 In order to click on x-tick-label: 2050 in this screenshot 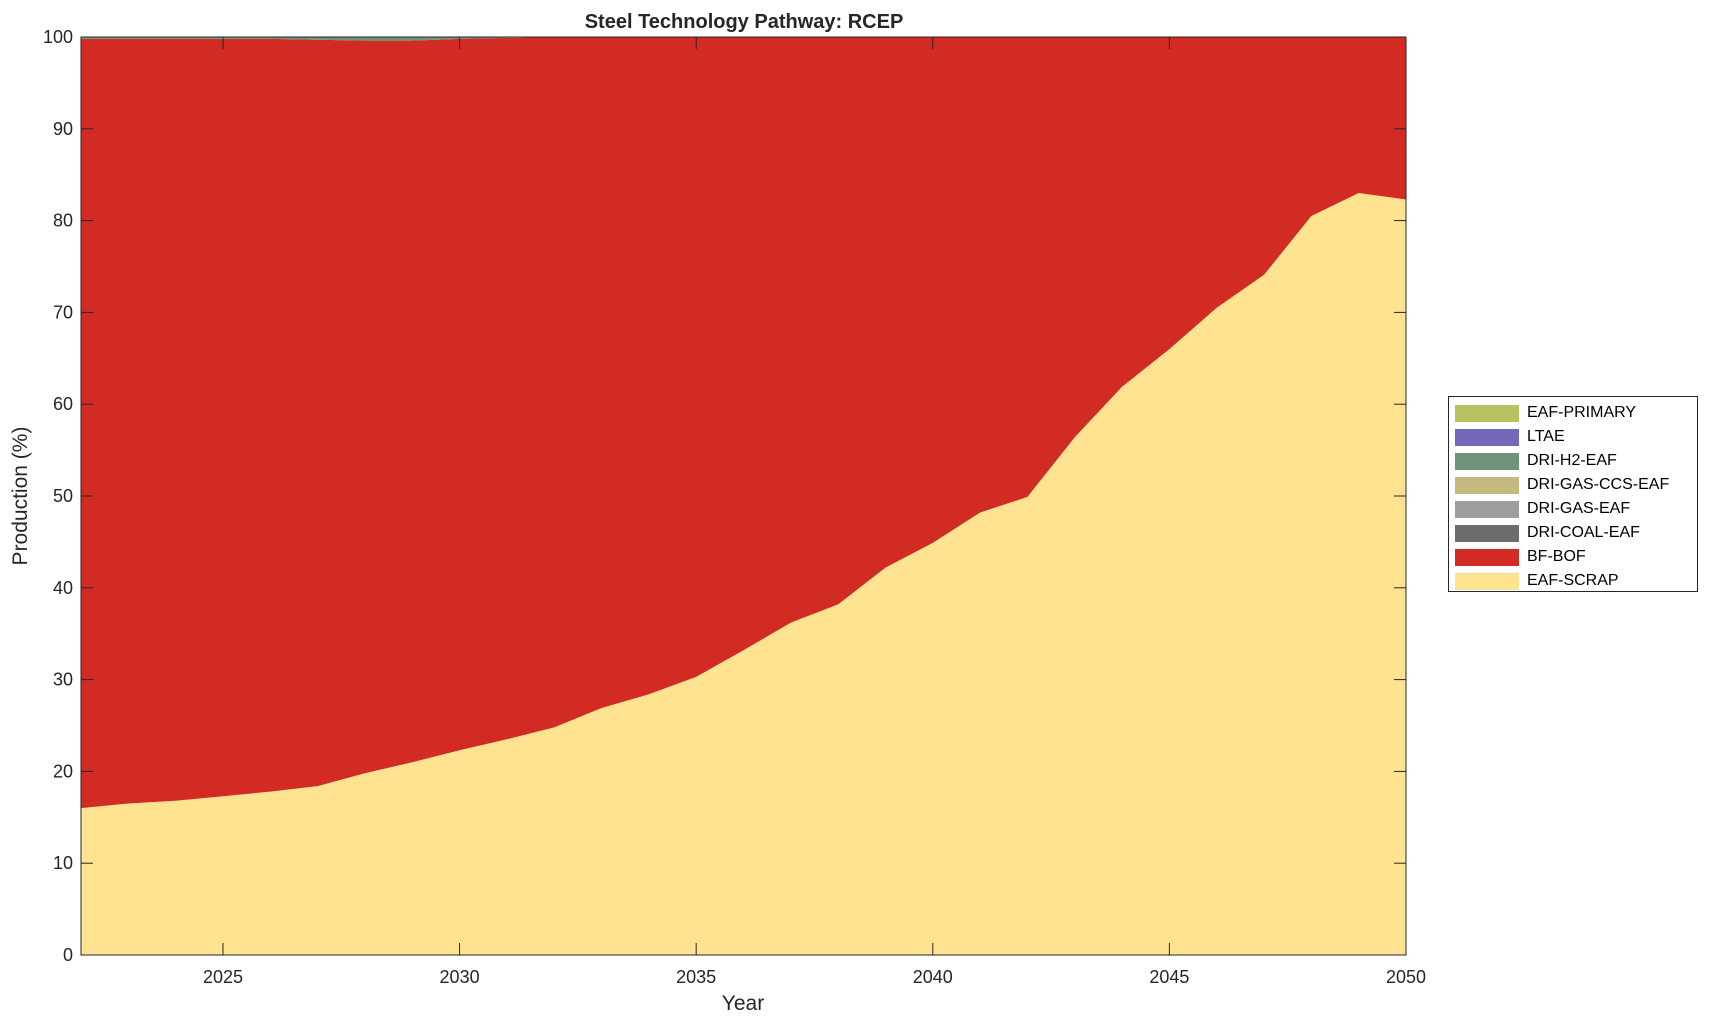, I will do `click(1406, 977)`.